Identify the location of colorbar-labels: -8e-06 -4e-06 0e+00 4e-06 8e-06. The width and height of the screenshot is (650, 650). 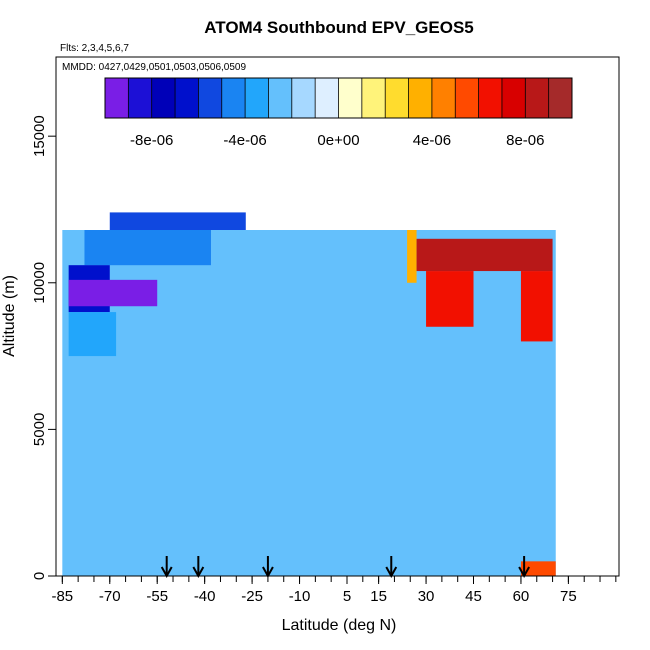
(337, 140).